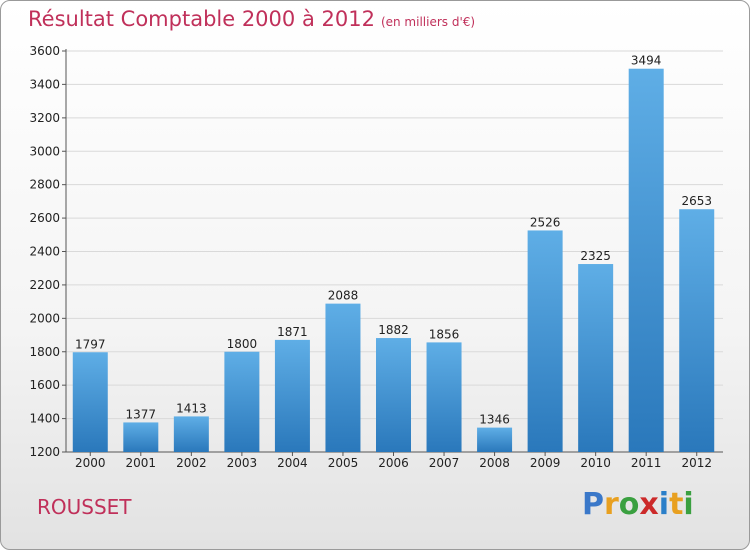  What do you see at coordinates (593, 504) in the screenshot?
I see `logo-letter: P` at bounding box center [593, 504].